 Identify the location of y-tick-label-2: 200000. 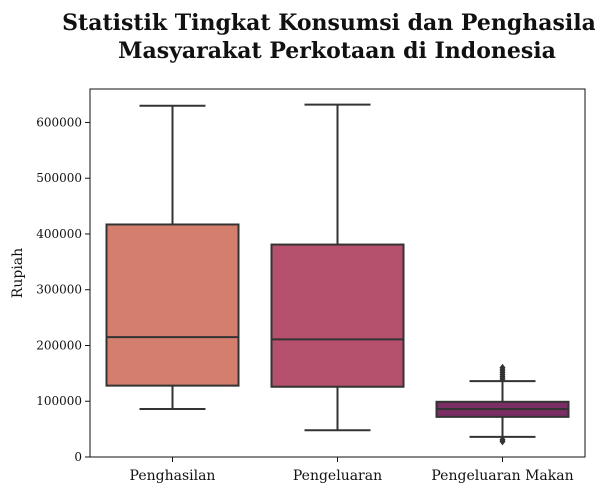
(59, 345).